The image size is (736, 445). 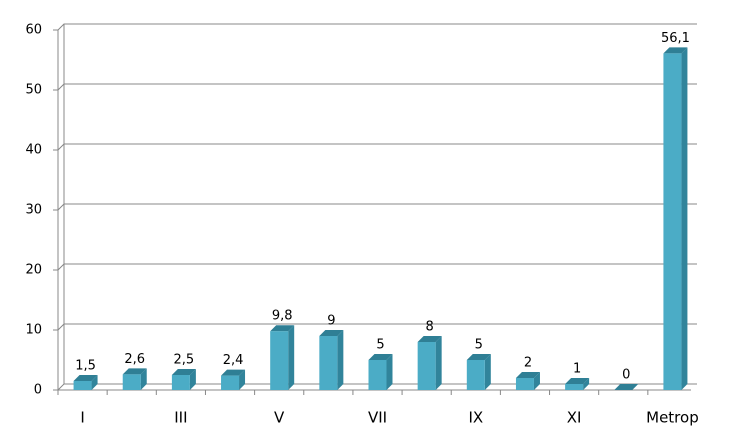 What do you see at coordinates (184, 360) in the screenshot?
I see `value-label: 2,5` at bounding box center [184, 360].